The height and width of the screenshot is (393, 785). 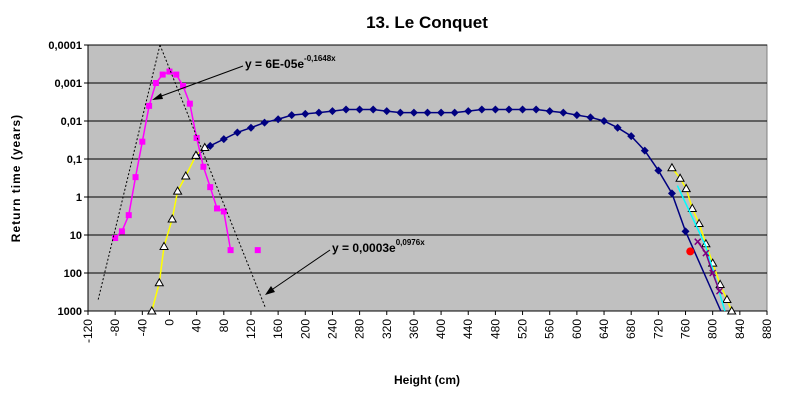 What do you see at coordinates (468, 329) in the screenshot?
I see `x-tick-label: 440` at bounding box center [468, 329].